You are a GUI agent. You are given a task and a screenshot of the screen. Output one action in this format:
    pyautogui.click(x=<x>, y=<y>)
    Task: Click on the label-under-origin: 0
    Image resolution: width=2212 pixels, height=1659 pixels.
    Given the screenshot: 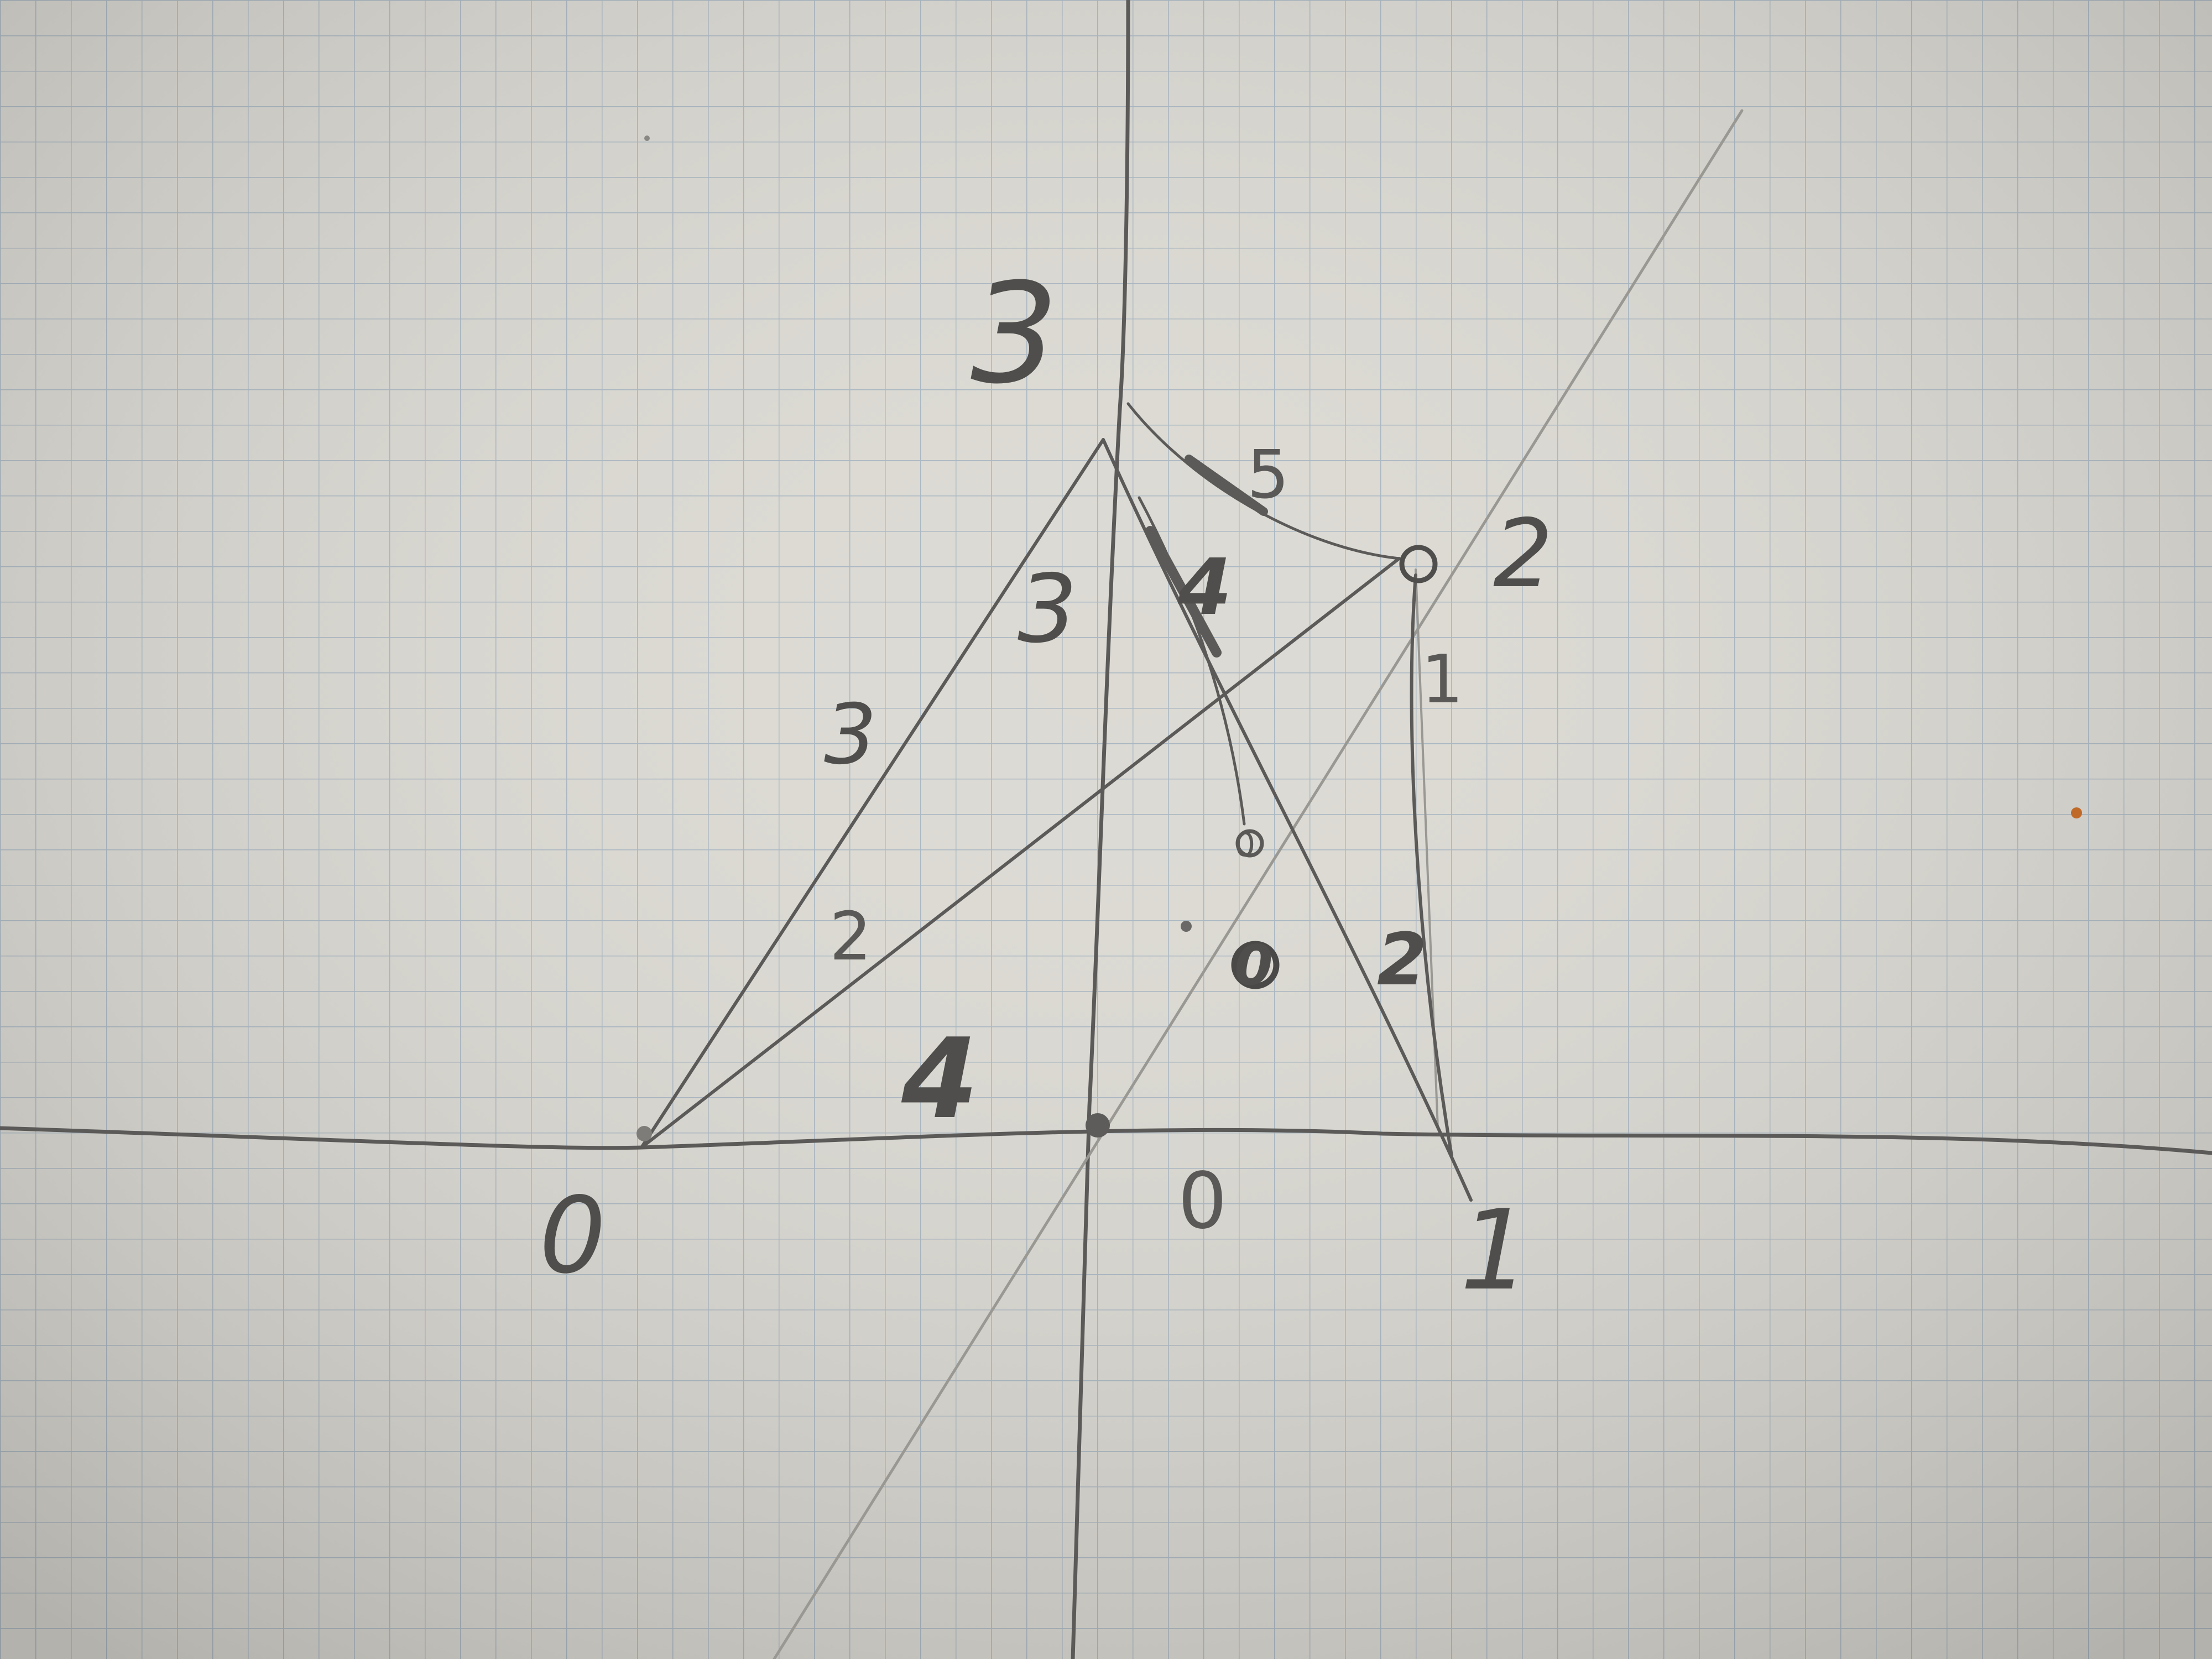 What is the action you would take?
    pyautogui.click(x=1202, y=1201)
    